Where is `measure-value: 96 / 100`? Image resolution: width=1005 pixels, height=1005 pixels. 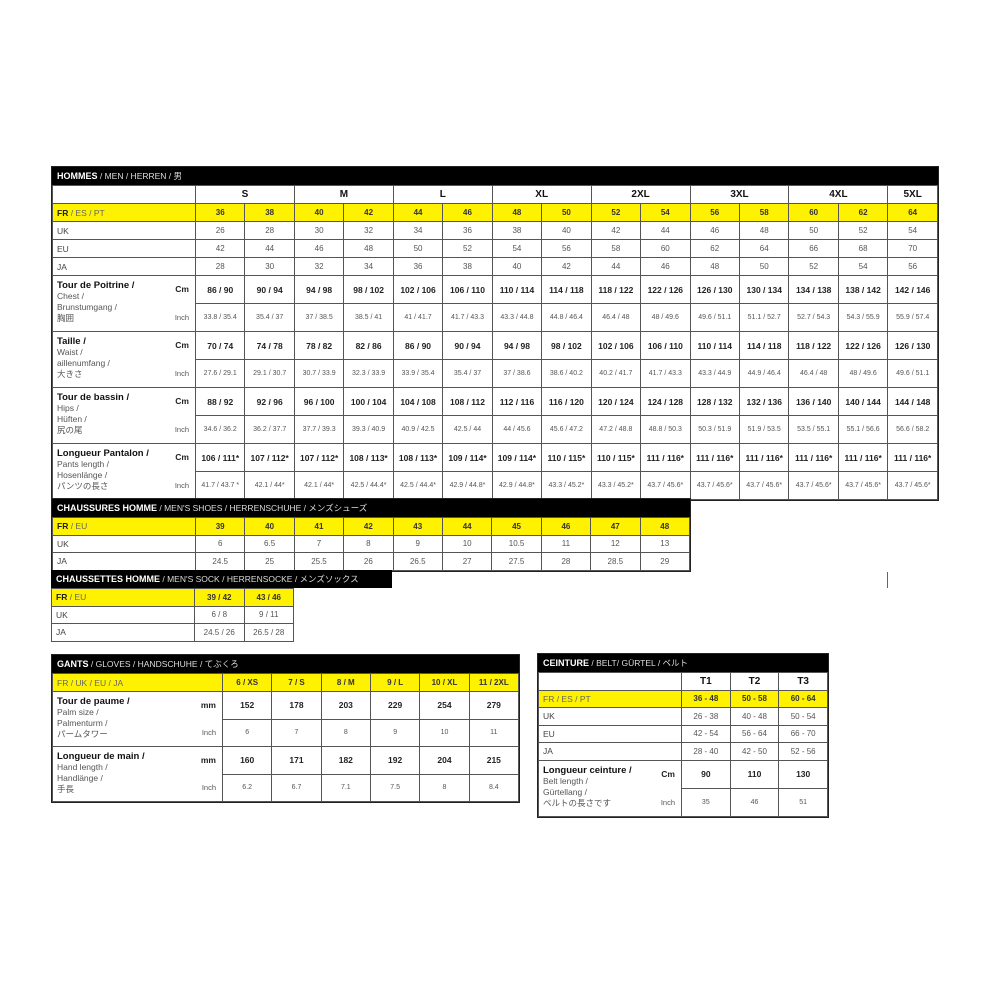 measure-value: 96 / 100 is located at coordinates (319, 401).